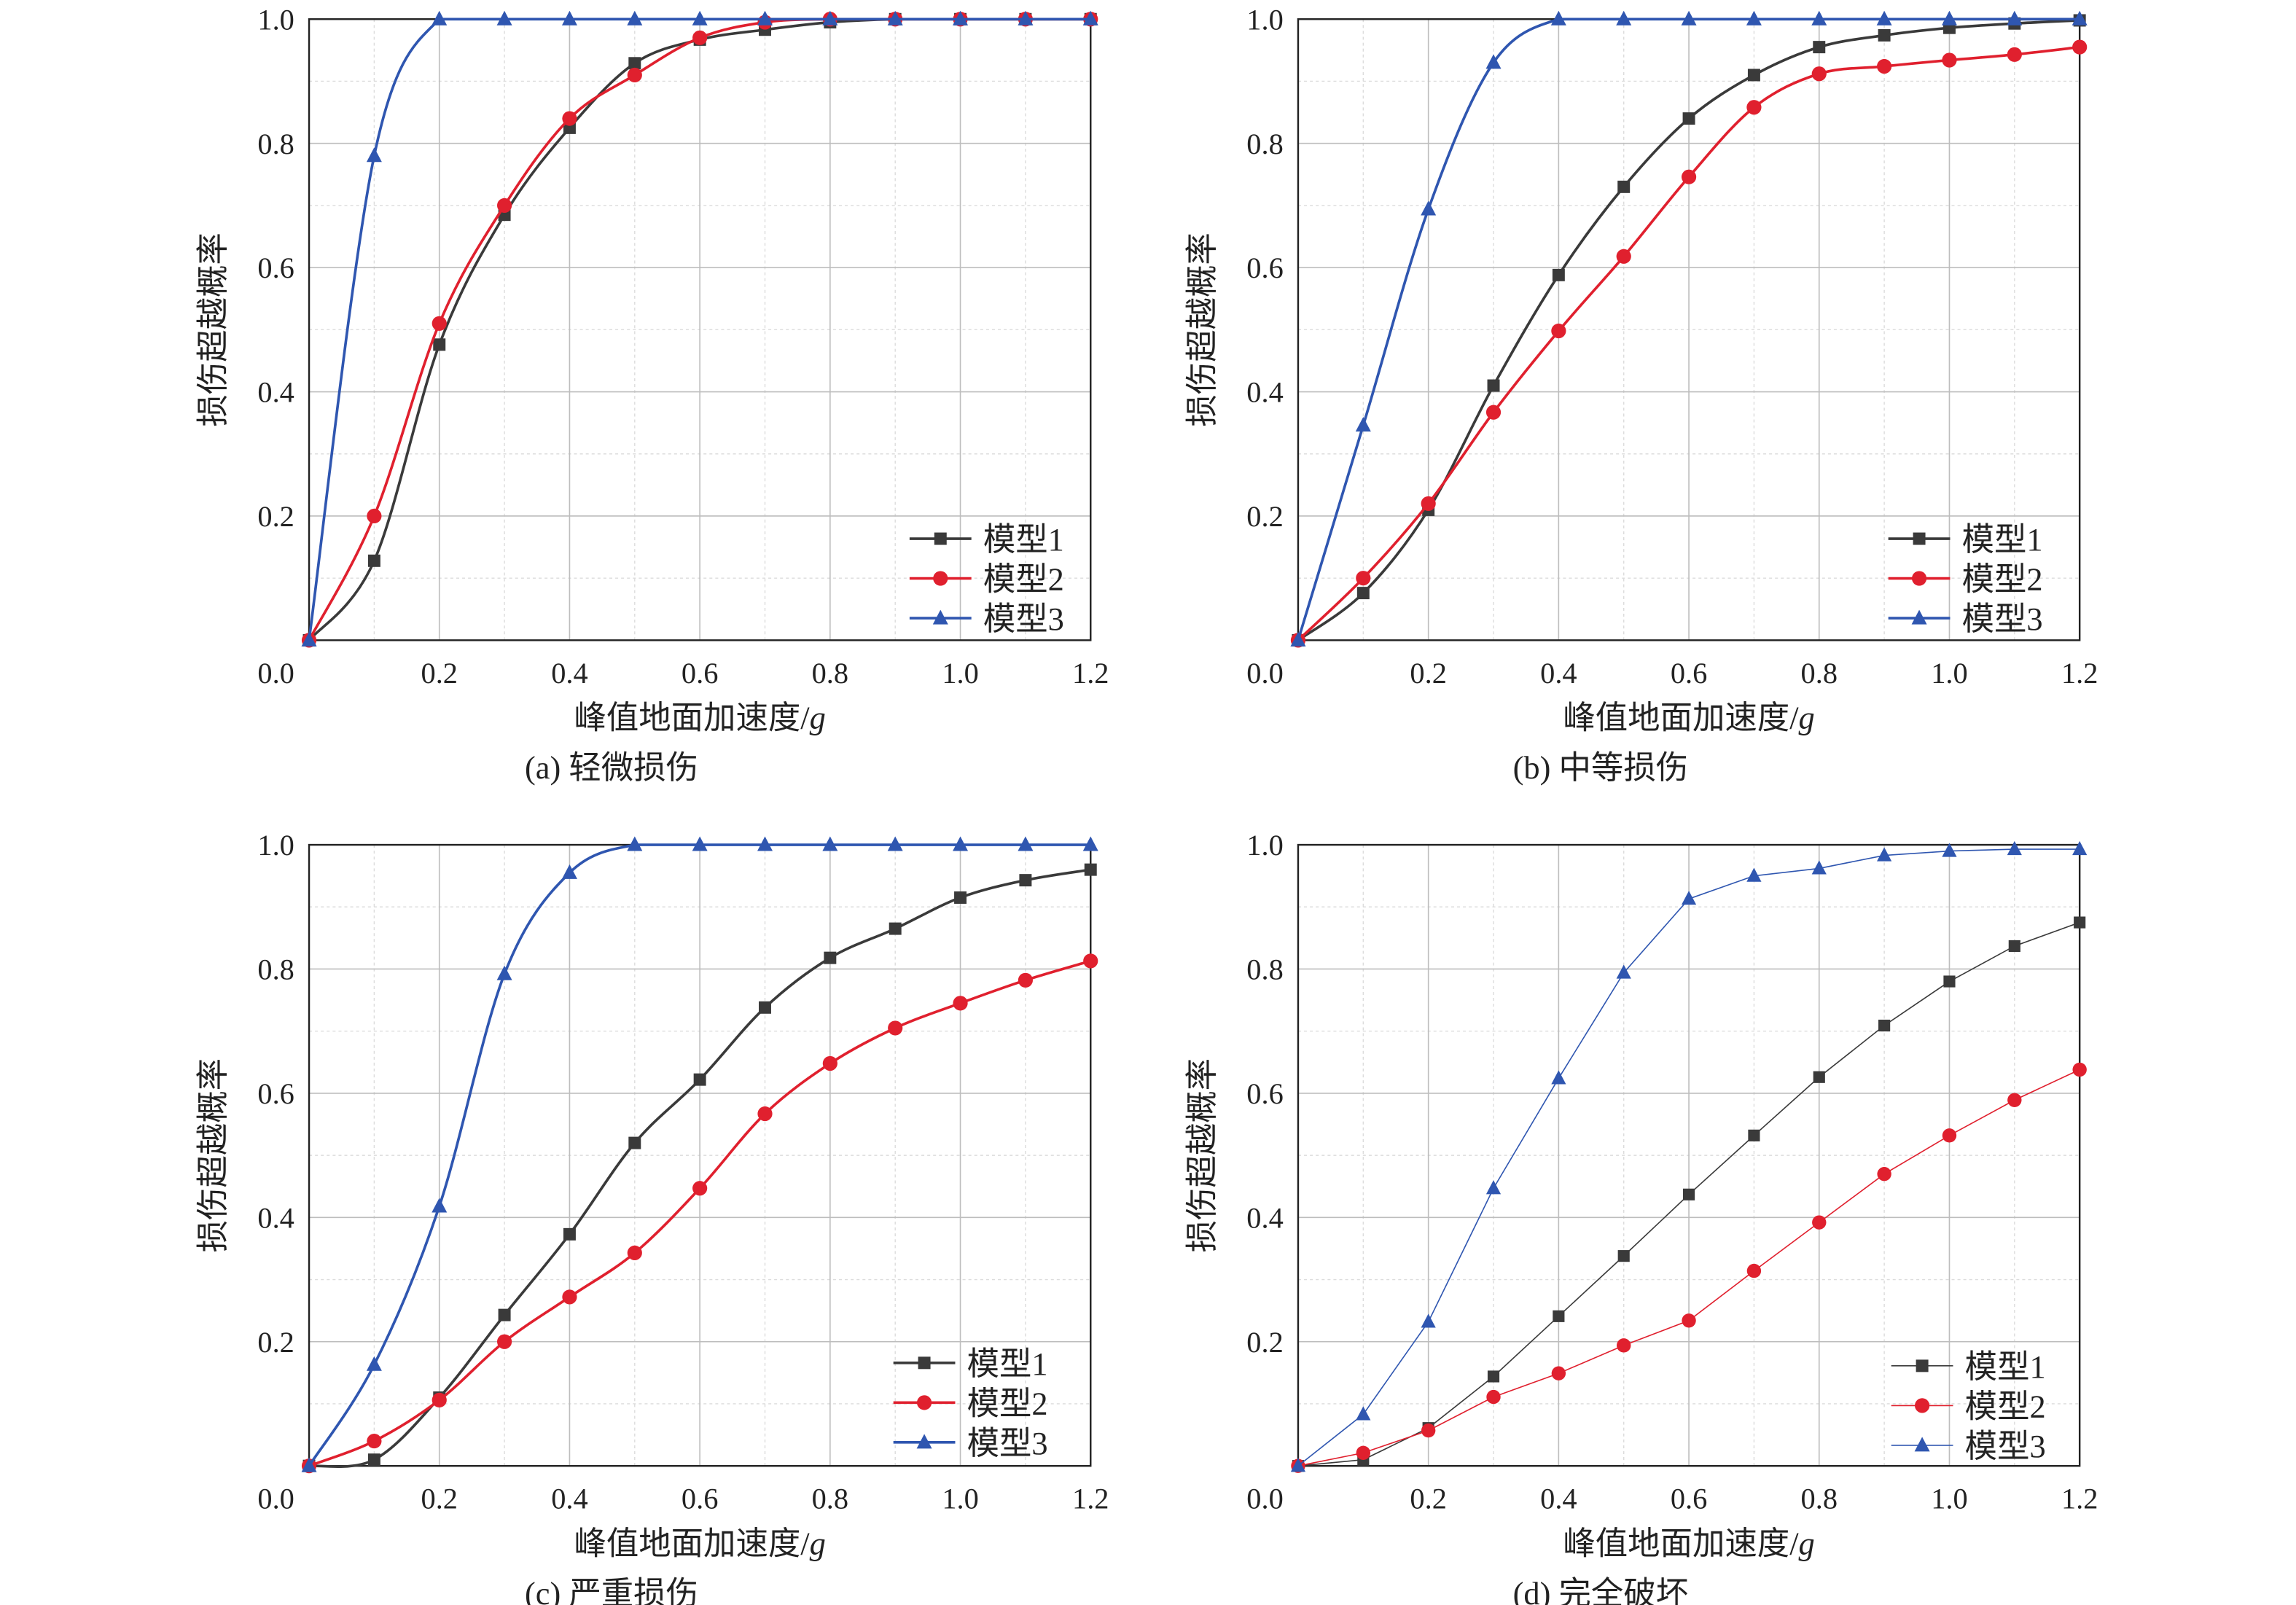 Image resolution: width=2296 pixels, height=1605 pixels. I want to click on legend-item: 模型3, so click(1969, 1446).